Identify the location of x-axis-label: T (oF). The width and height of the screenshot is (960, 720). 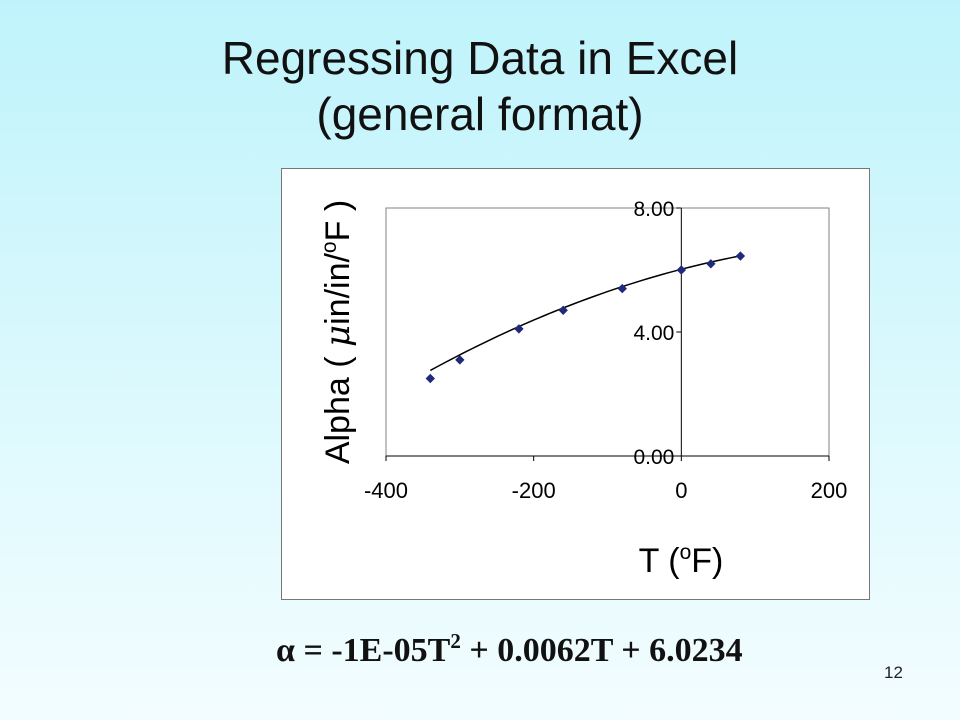
(681, 560).